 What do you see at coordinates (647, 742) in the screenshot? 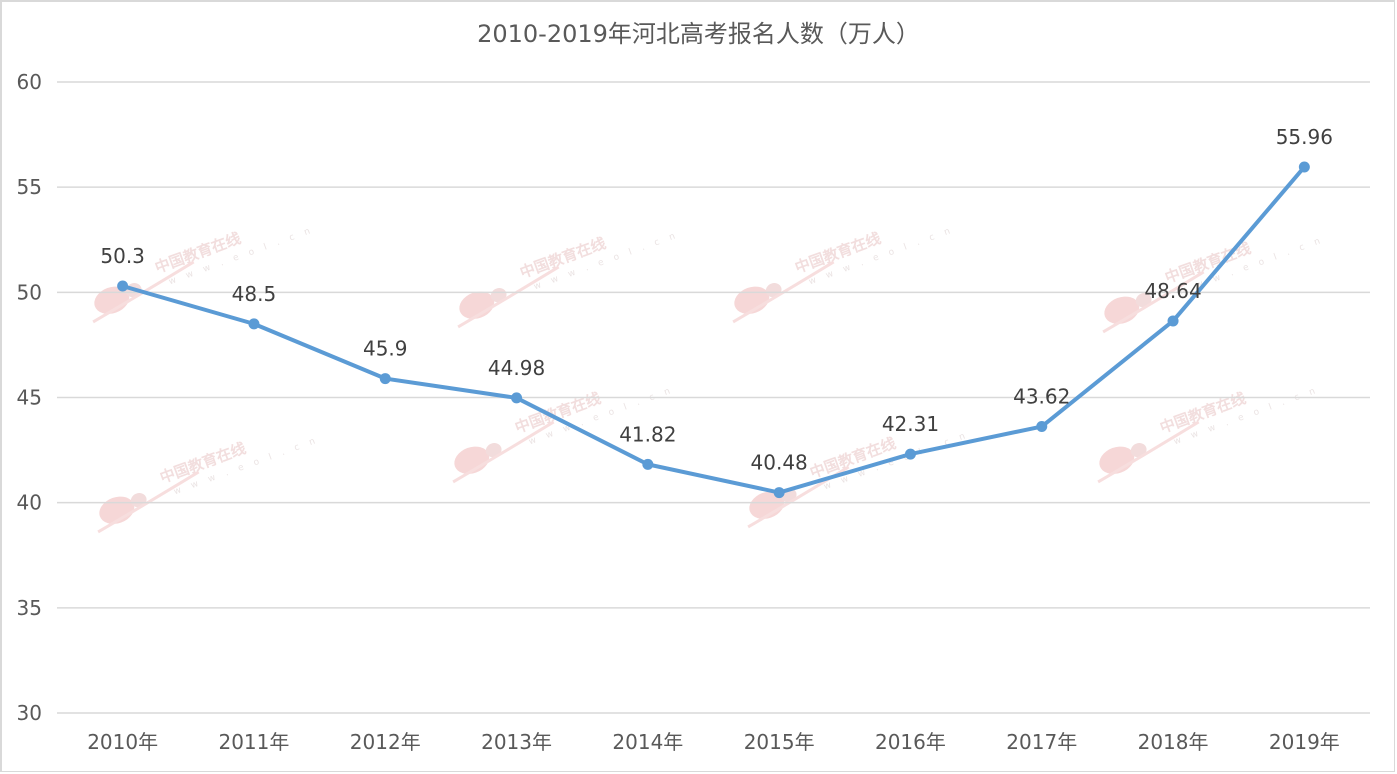
I see `x-tick-label: 2014年` at bounding box center [647, 742].